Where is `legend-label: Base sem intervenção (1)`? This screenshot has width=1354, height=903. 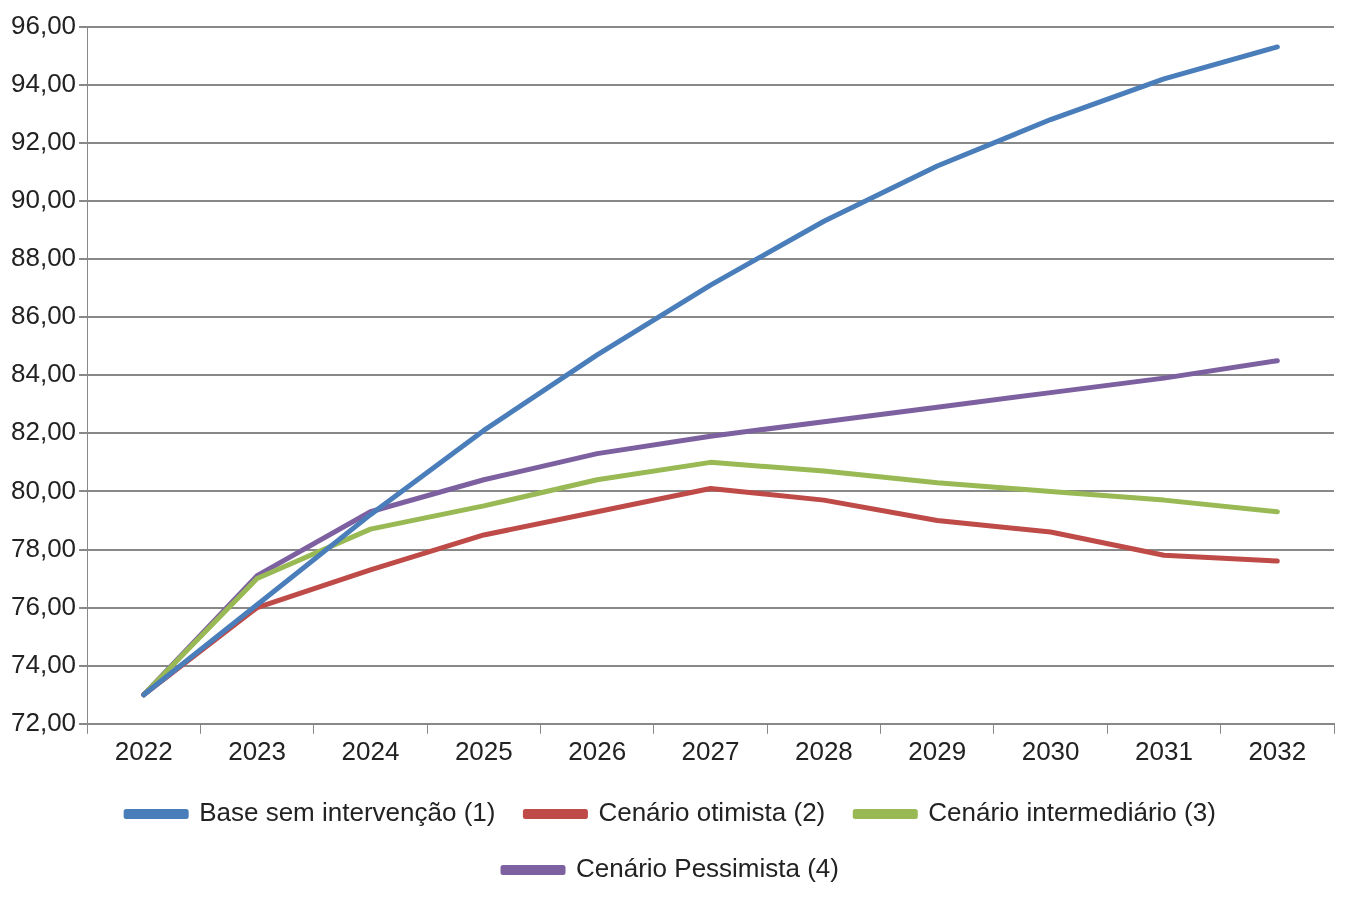 legend-label: Base sem intervenção (1) is located at coordinates (347, 812).